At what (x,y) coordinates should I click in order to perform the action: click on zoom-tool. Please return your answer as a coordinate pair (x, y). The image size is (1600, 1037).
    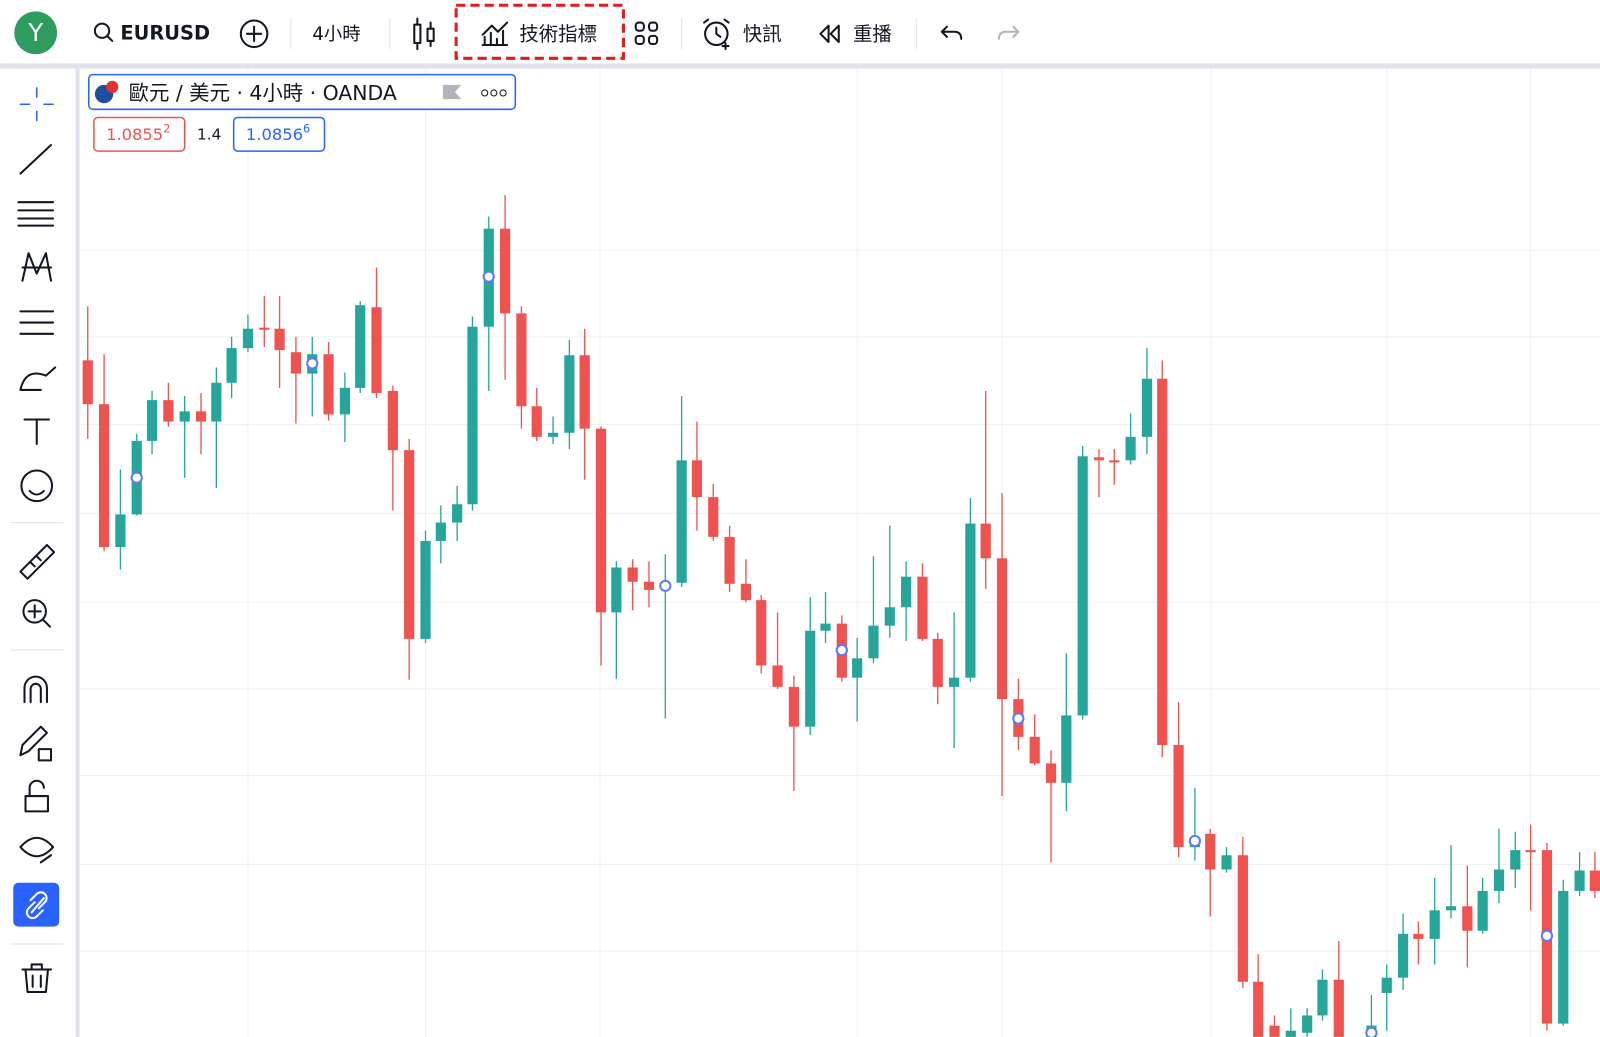
    Looking at the image, I should click on (37, 613).